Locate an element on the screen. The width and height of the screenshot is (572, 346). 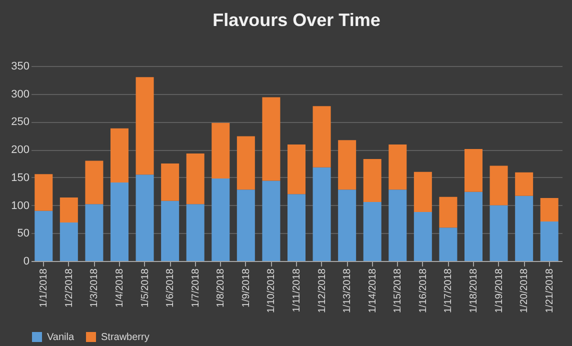
x-tick-label: 1/12/2018 is located at coordinates (322, 290).